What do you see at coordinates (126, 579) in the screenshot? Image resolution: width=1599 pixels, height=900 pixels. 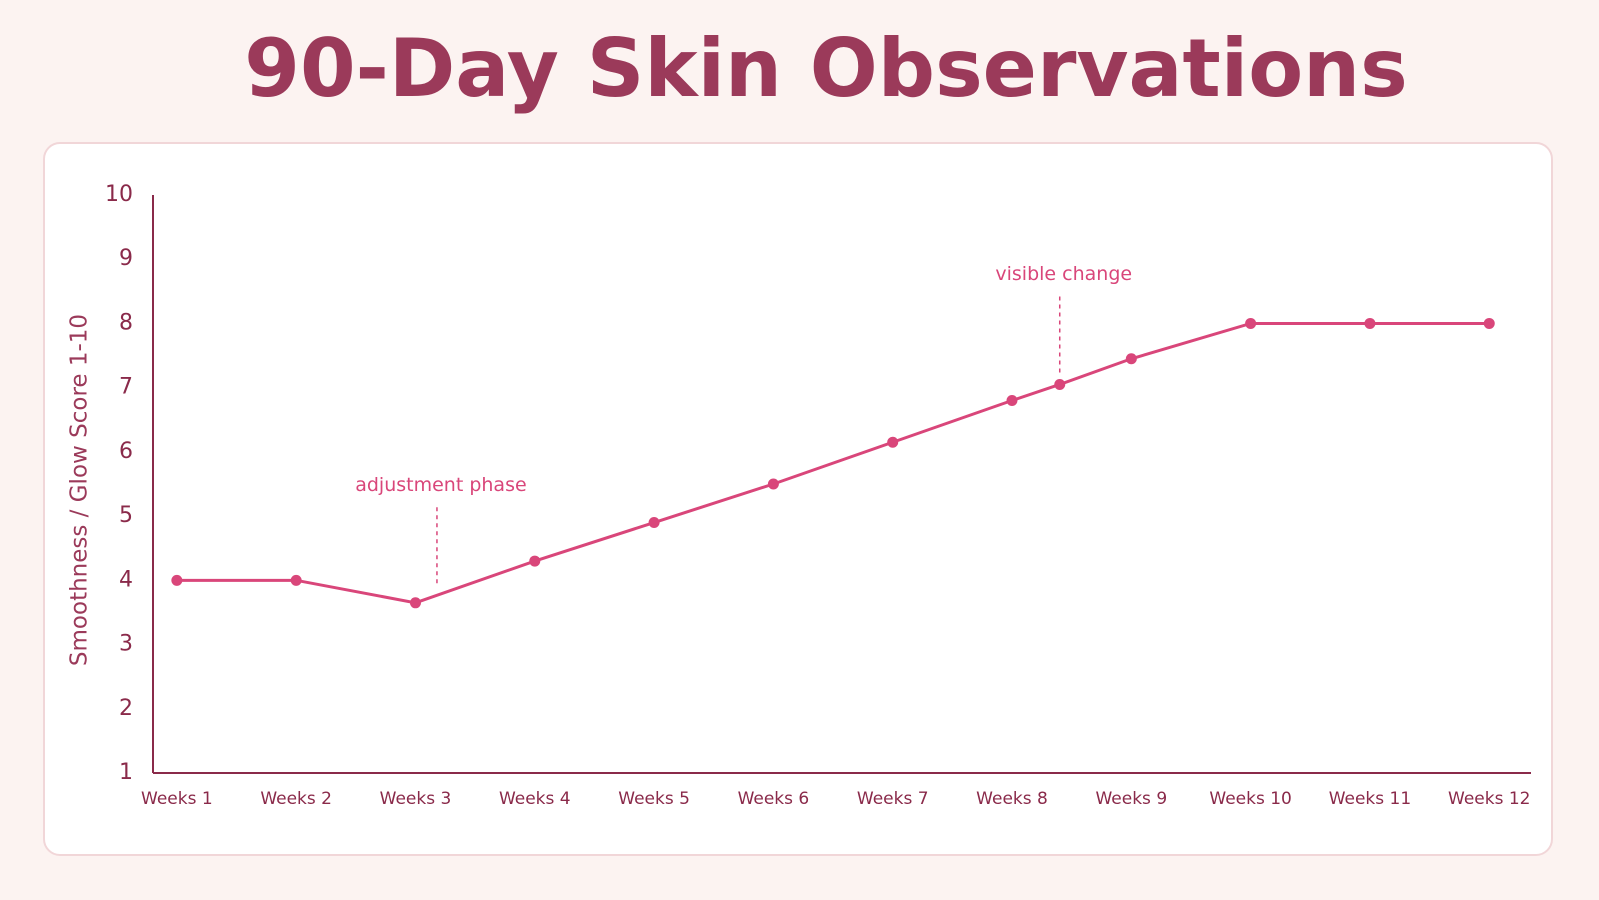 I see `y-tick-label: 4` at bounding box center [126, 579].